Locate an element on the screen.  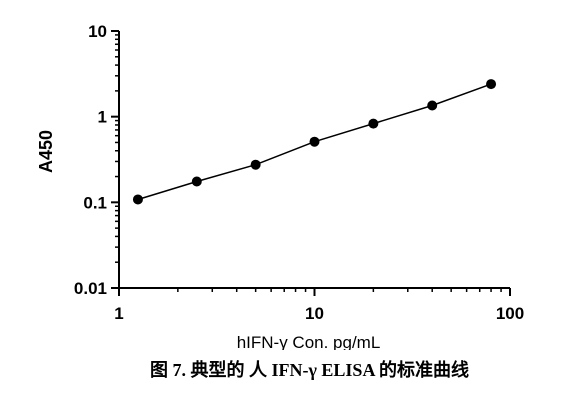
y-tick-label: 1 is located at coordinates (102, 117).